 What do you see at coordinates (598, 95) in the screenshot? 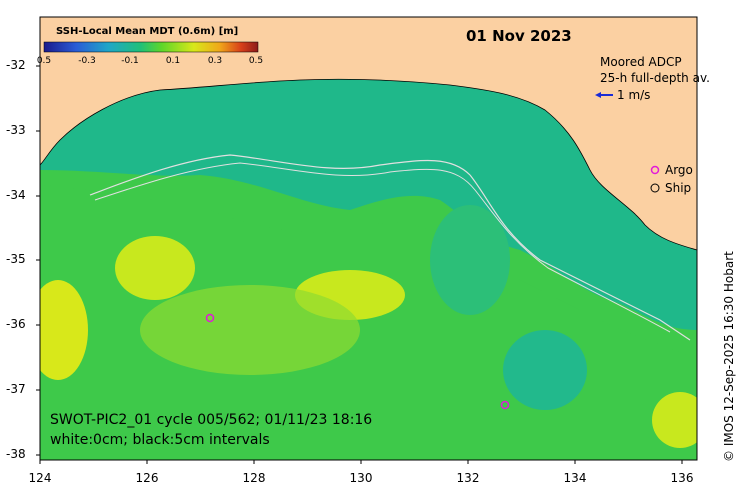
I see `adcp-arrow-head` at bounding box center [598, 95].